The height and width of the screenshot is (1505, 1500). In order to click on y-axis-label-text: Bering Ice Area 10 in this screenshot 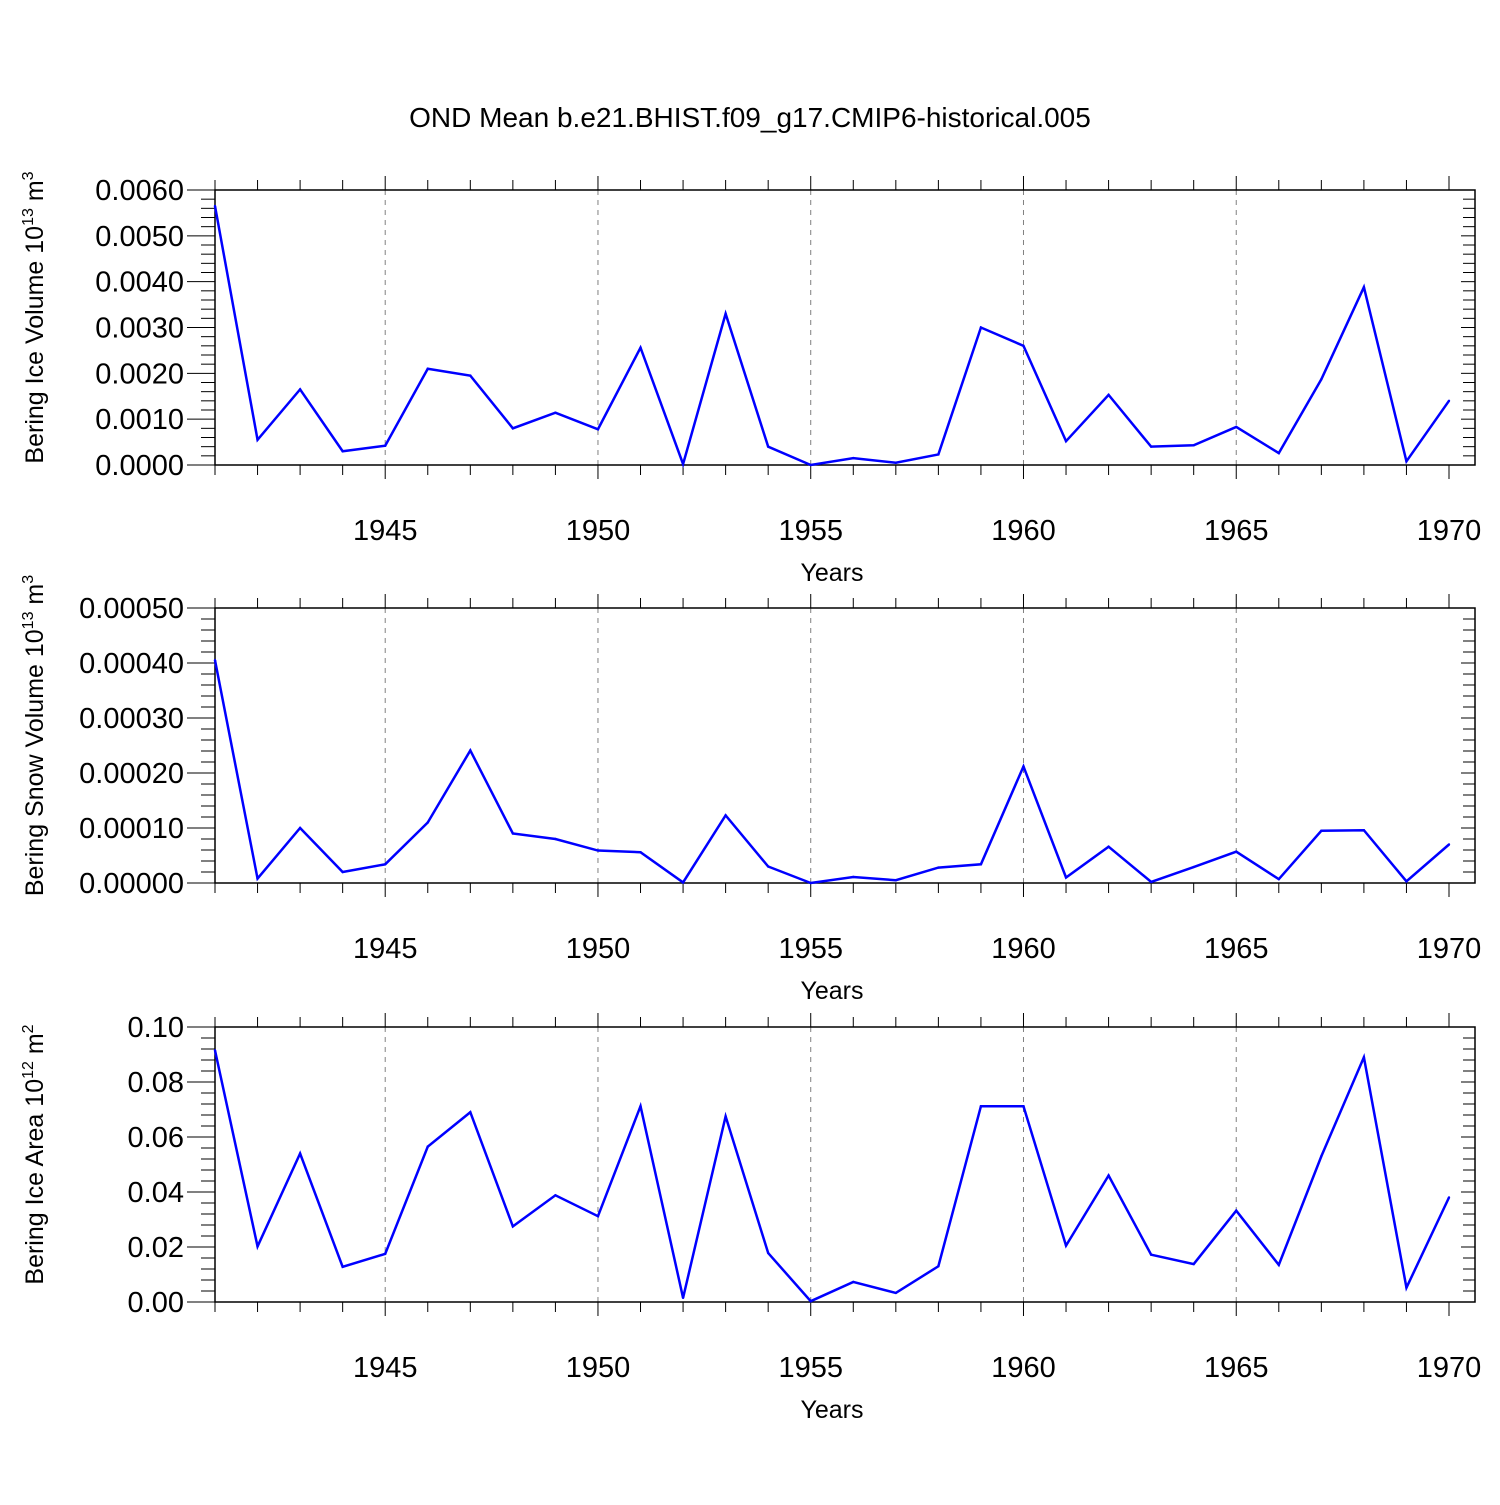, I will do `click(35, 1182)`.